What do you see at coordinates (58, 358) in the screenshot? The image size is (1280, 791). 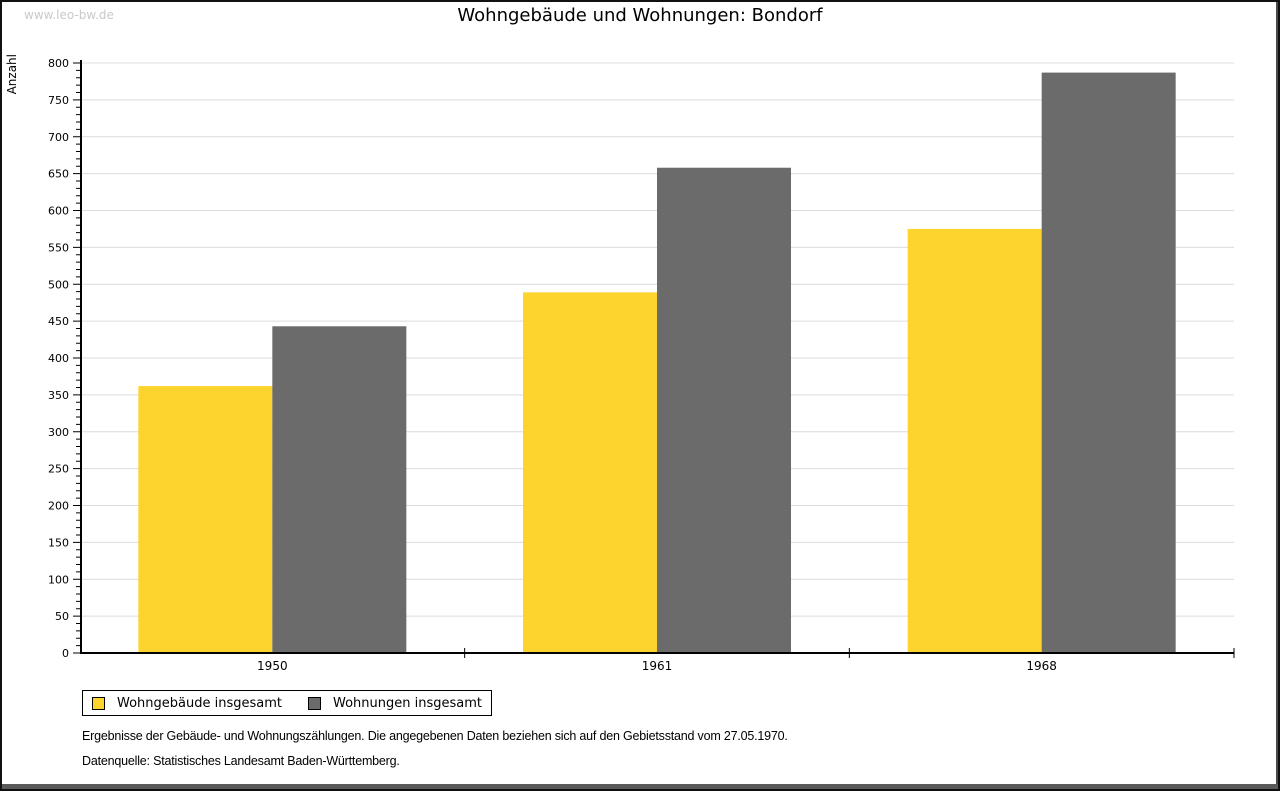 I see `y-tick-label: 400` at bounding box center [58, 358].